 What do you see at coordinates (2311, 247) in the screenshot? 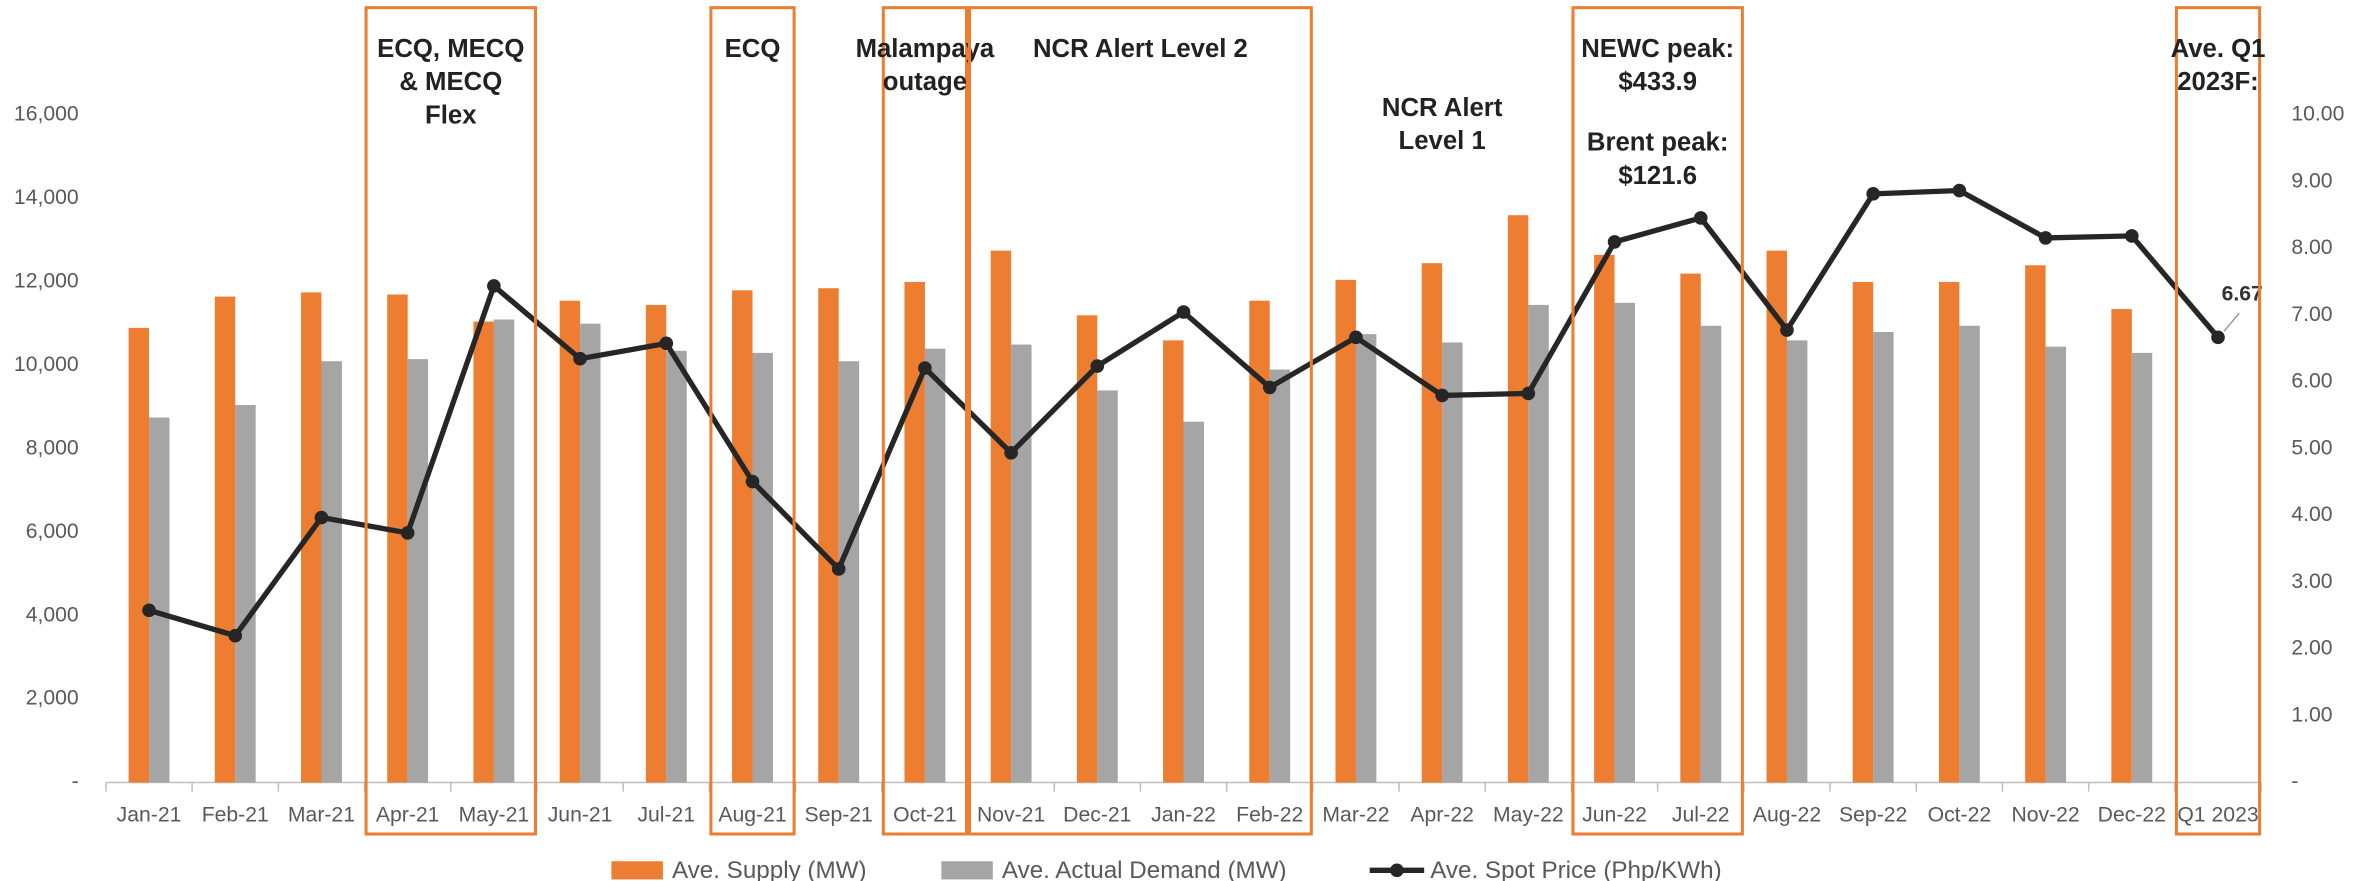
I see `y2-tick-label: 8.00` at bounding box center [2311, 247].